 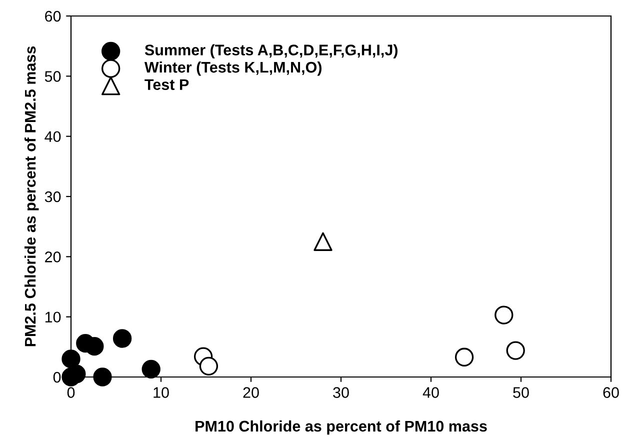 What do you see at coordinates (31, 196) in the screenshot?
I see `y-axis-title: PM2.5 Chloride as percent of PM2.5 mass` at bounding box center [31, 196].